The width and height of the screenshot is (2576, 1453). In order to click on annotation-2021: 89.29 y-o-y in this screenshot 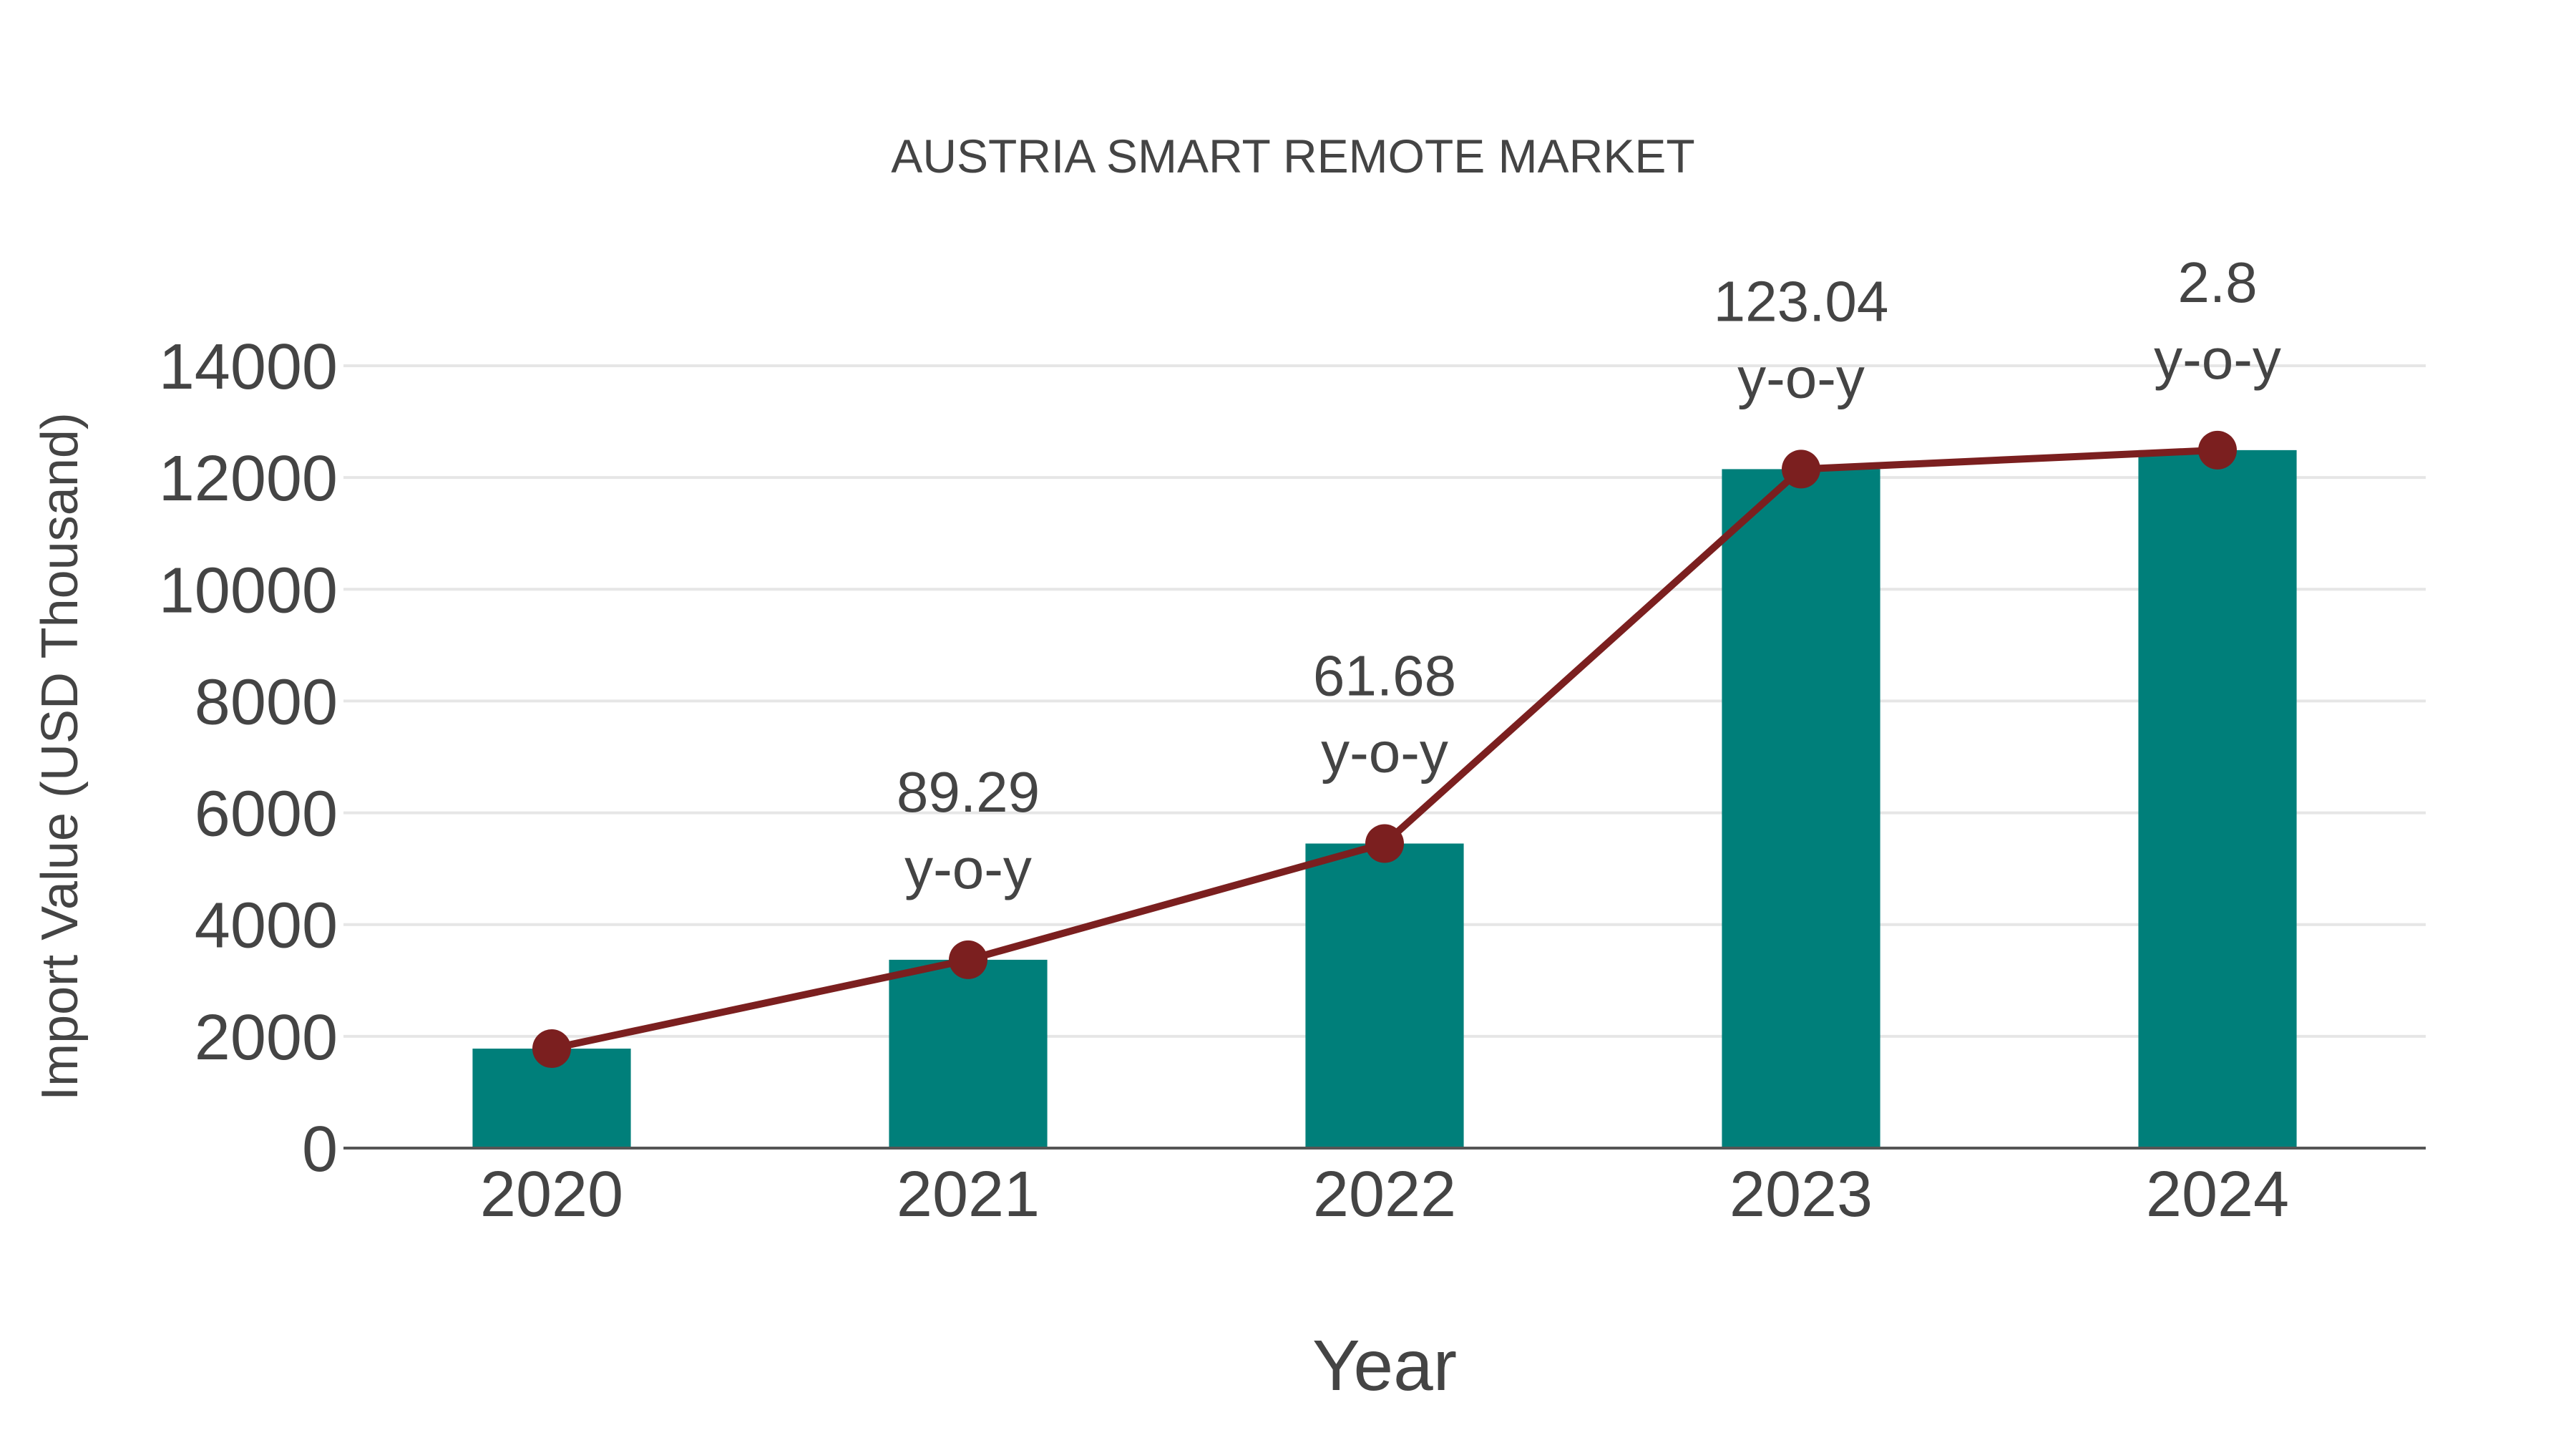, I will do `click(968, 830)`.